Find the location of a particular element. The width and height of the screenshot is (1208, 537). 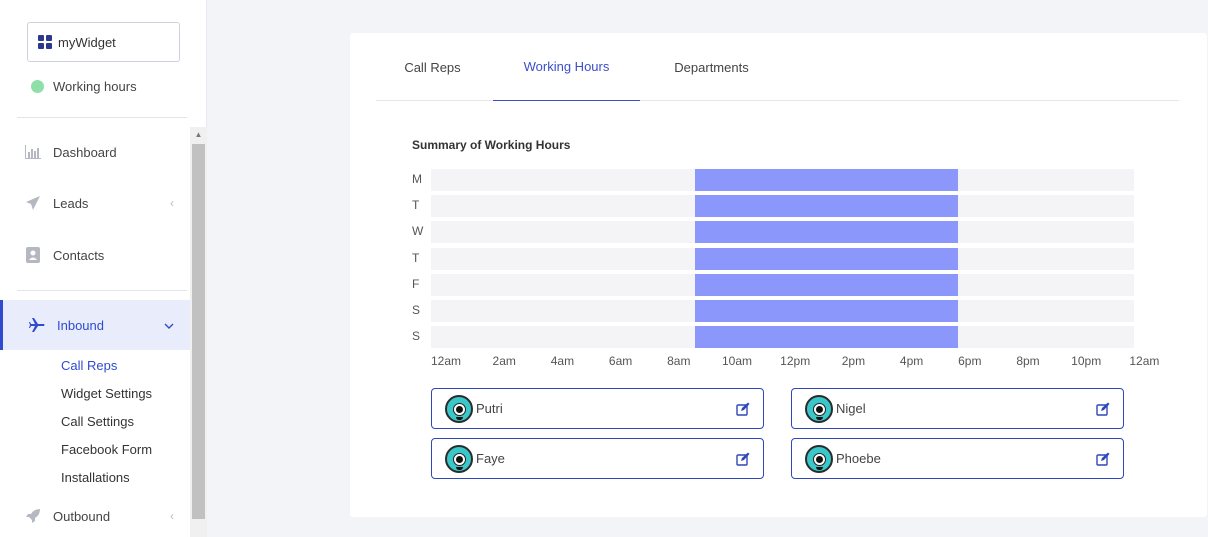

rep-name: Phoebe is located at coordinates (858, 458).